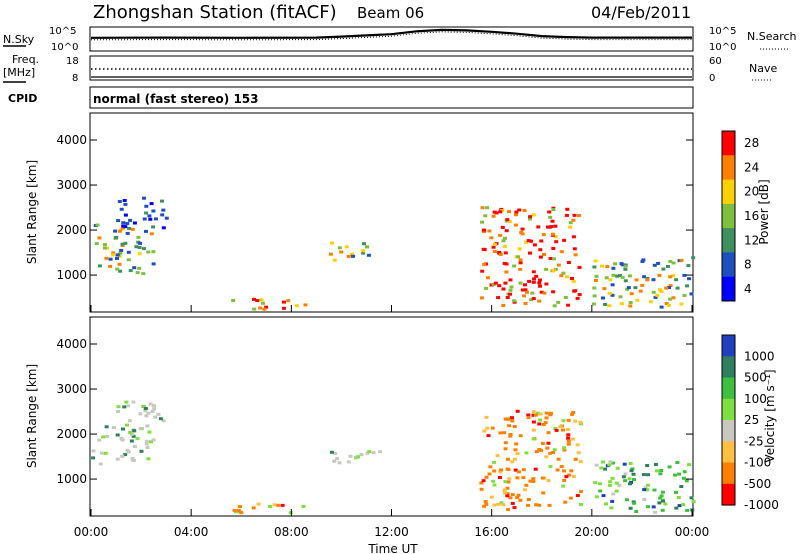 Image resolution: width=800 pixels, height=554 pixels. Describe the element at coordinates (71, 434) in the screenshot. I see `y-tick-label: 2000` at that location.